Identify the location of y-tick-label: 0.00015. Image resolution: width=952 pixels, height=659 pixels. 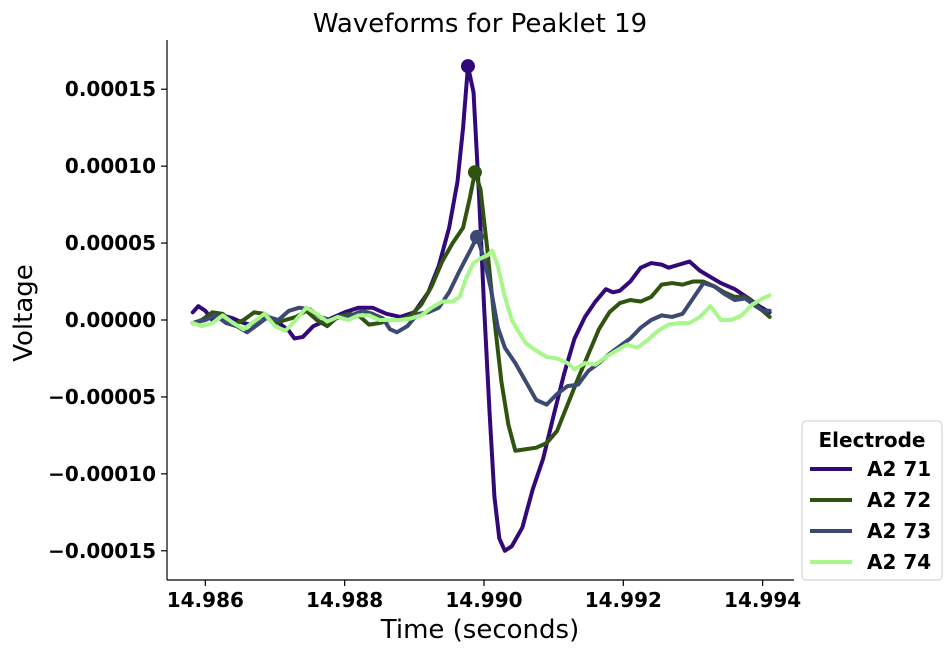
(110, 89).